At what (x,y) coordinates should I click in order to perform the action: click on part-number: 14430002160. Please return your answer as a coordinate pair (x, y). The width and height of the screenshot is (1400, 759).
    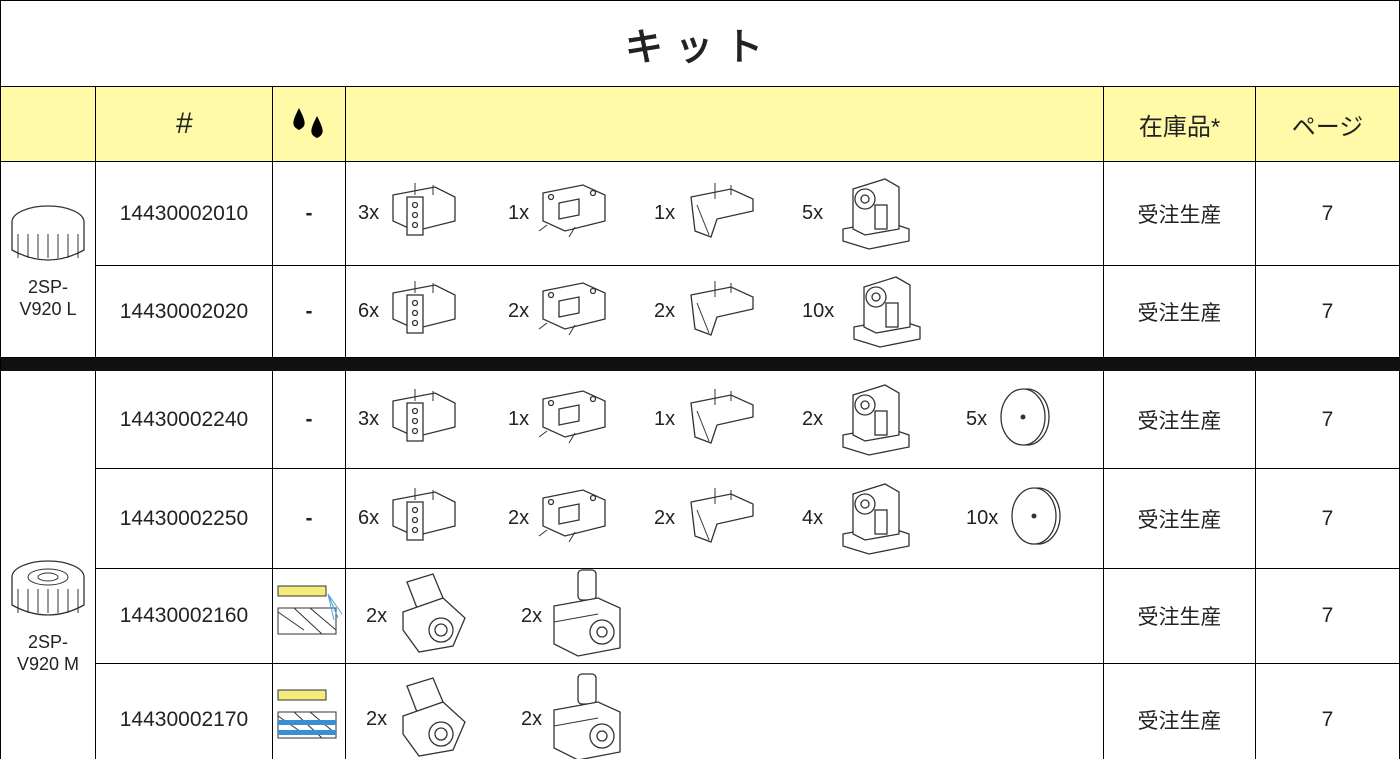
    Looking at the image, I should click on (184, 615).